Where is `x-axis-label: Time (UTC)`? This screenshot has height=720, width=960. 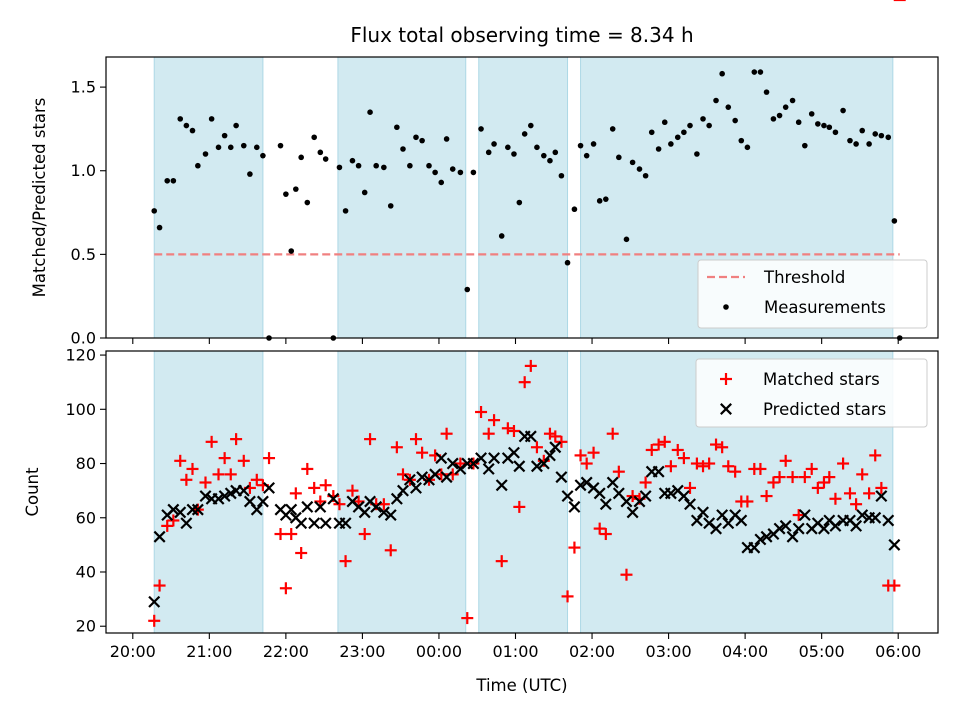 x-axis-label: Time (UTC) is located at coordinates (521, 685).